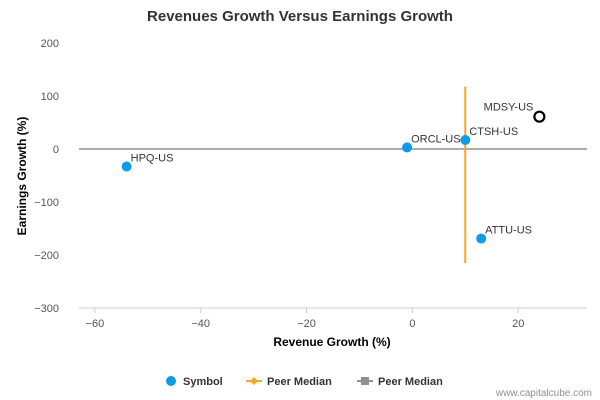 The width and height of the screenshot is (600, 400). Describe the element at coordinates (46, 203) in the screenshot. I see `y-tick-label: −100` at that location.